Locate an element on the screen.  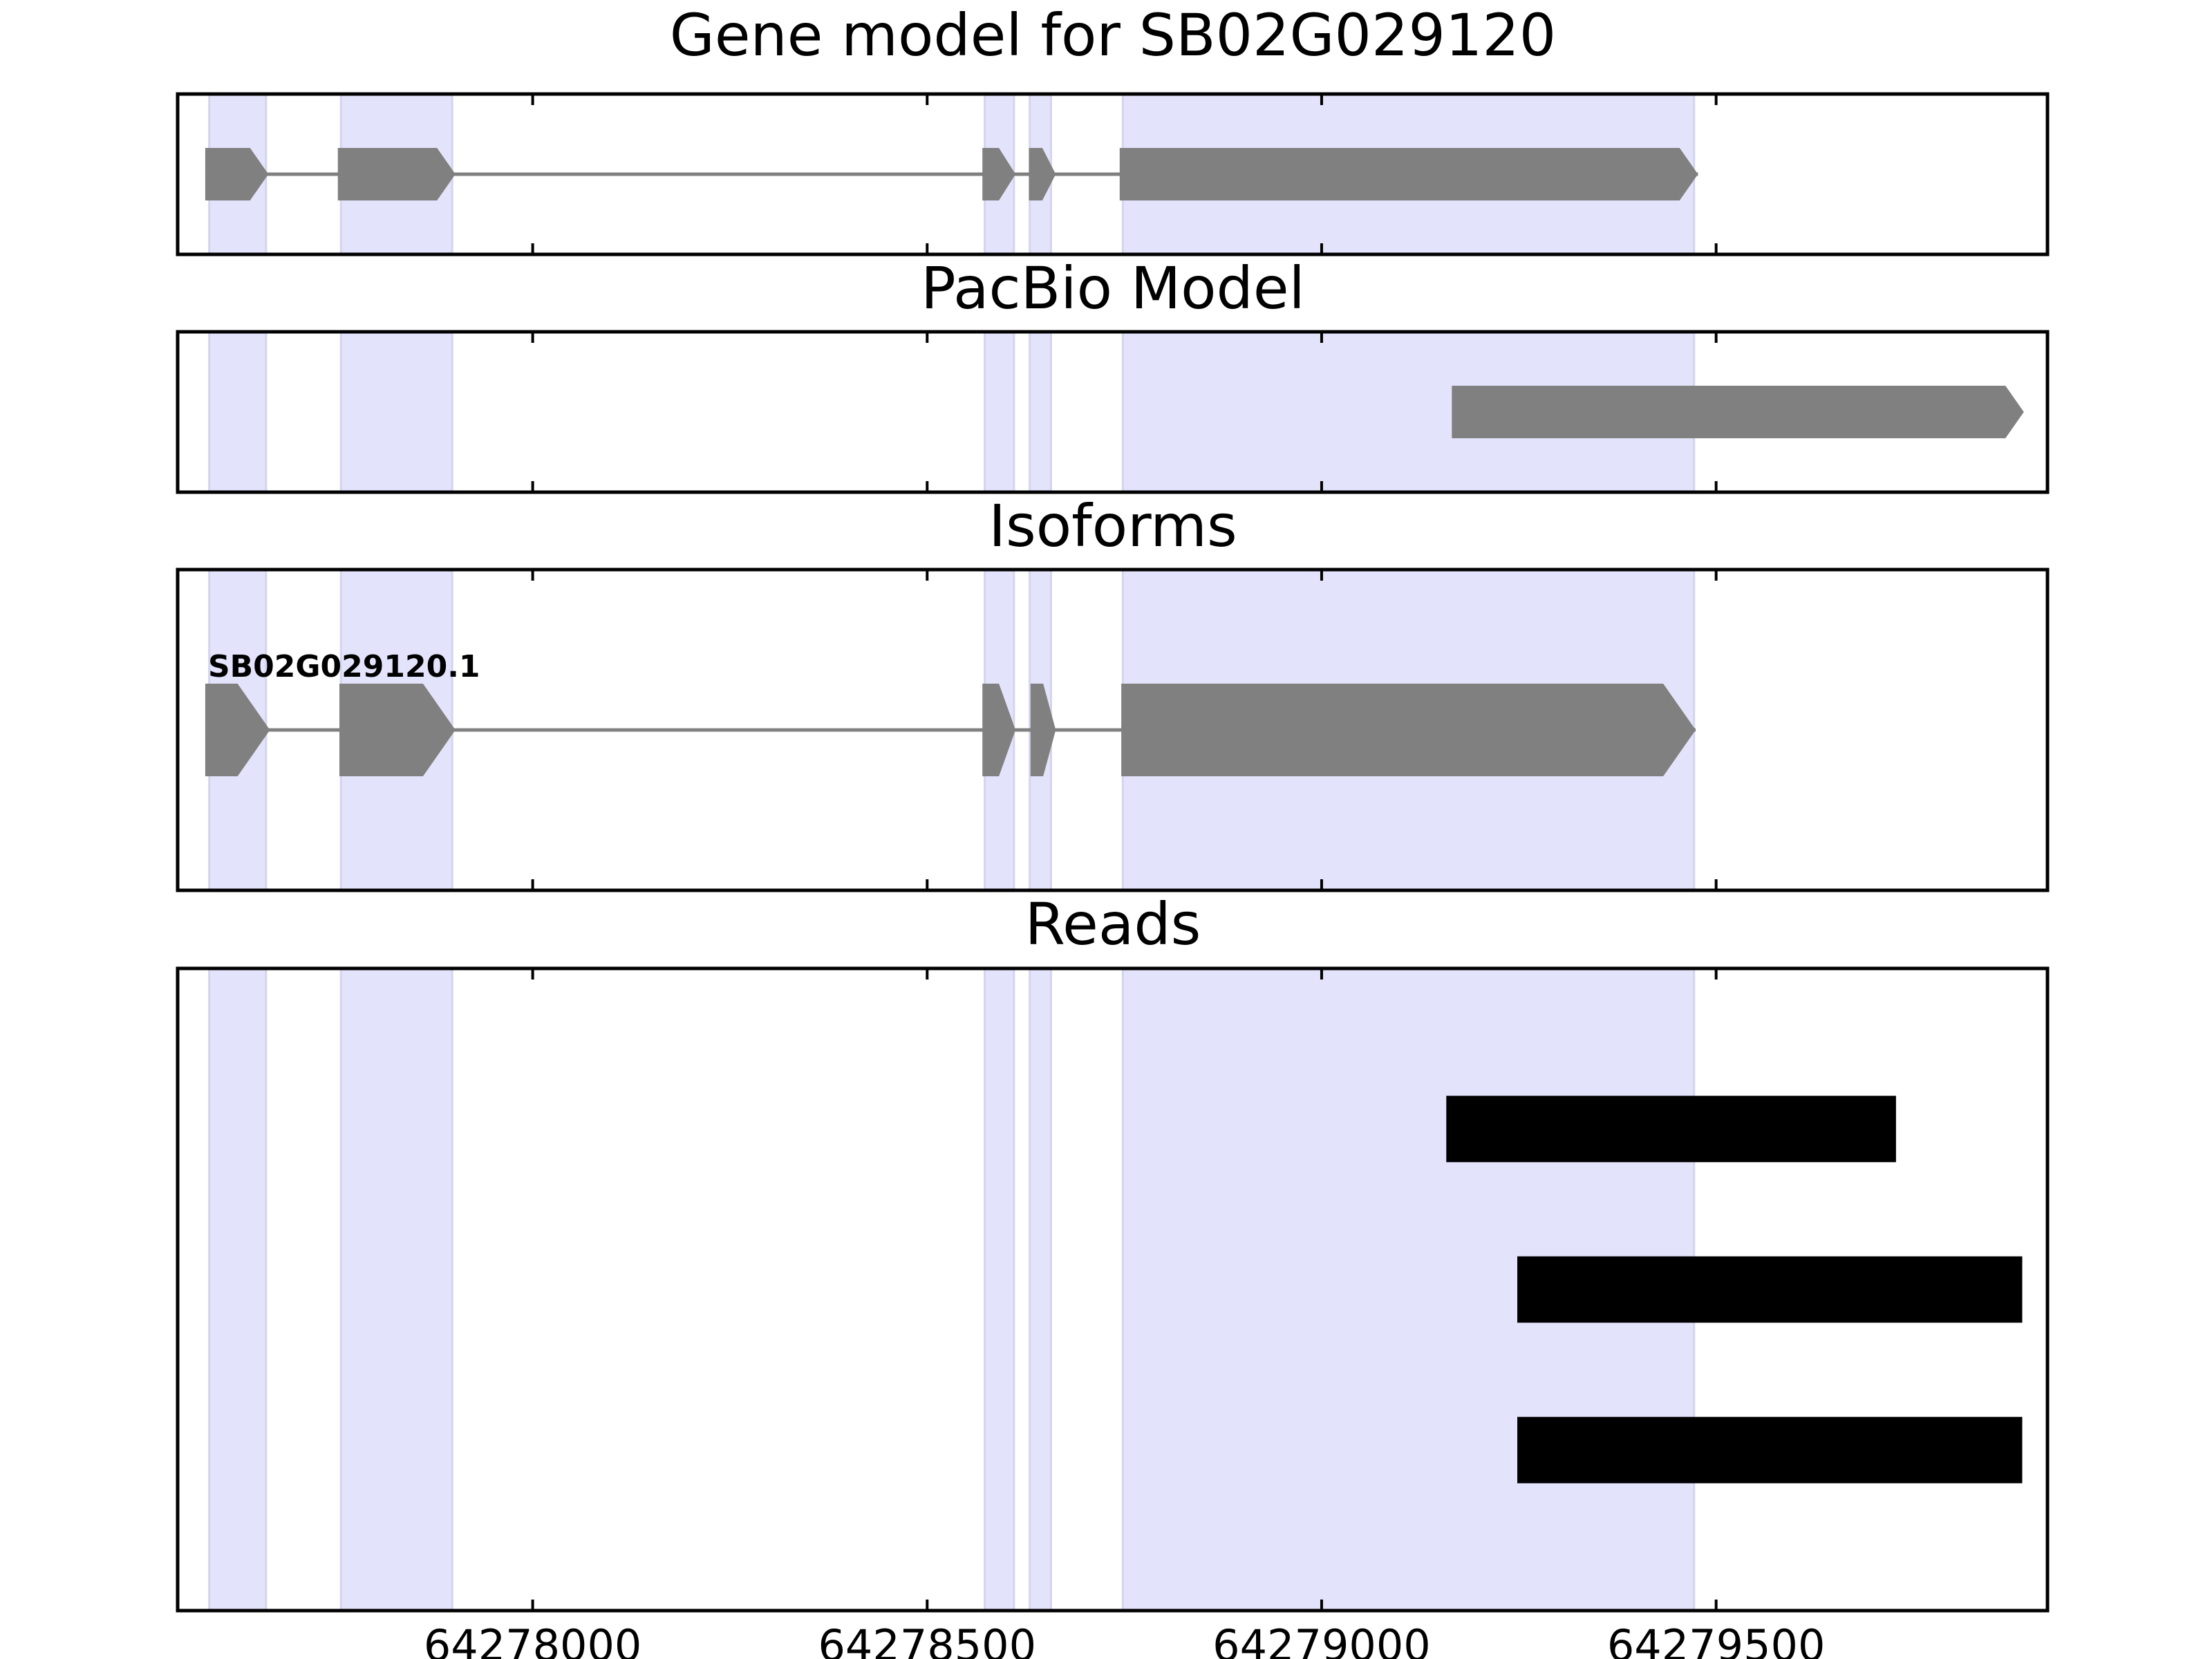
panel-title: Reads is located at coordinates (1113, 924).